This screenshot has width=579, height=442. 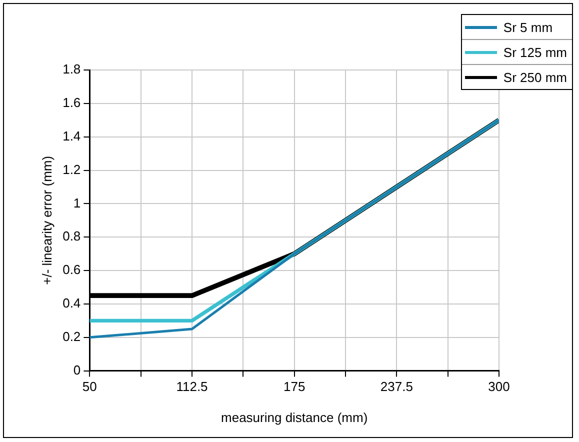 I want to click on x-tick-label: 300, so click(x=499, y=386).